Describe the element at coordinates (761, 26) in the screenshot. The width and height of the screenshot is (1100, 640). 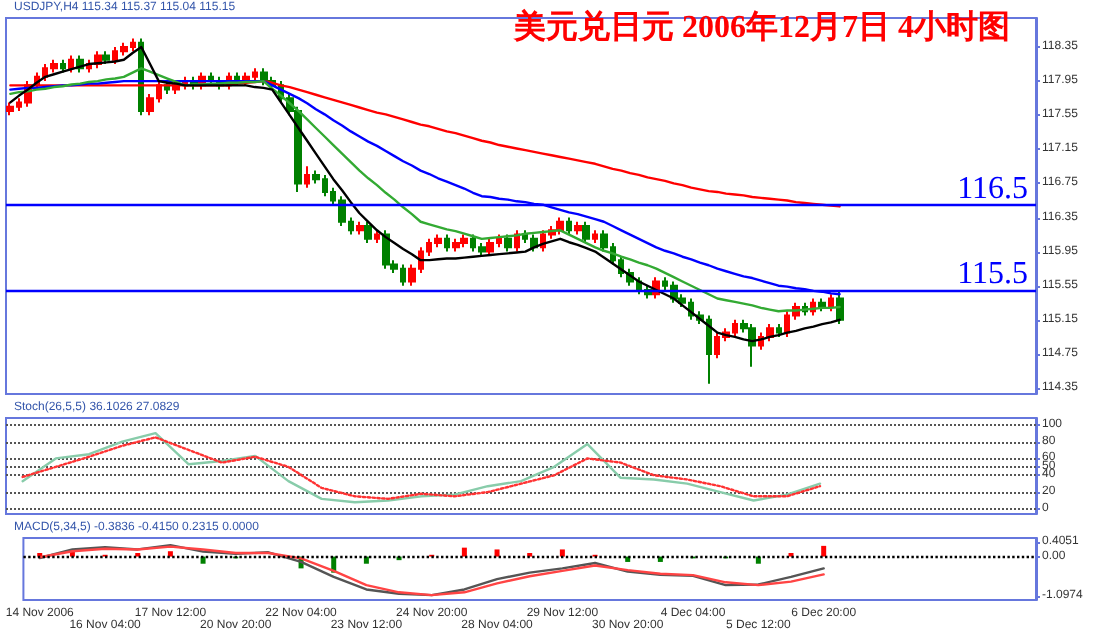
I see `chart-title: 美元兑日元 2006年12月7日 4小时图` at that location.